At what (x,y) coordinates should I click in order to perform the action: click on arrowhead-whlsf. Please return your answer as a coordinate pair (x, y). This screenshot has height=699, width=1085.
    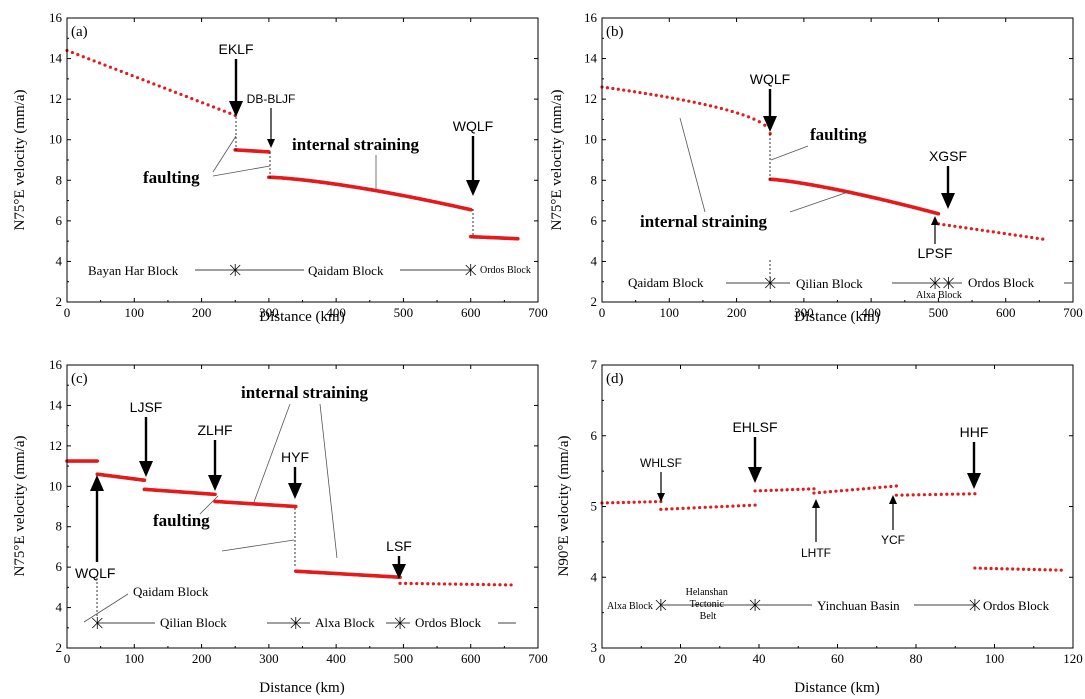
    Looking at the image, I should click on (661, 497).